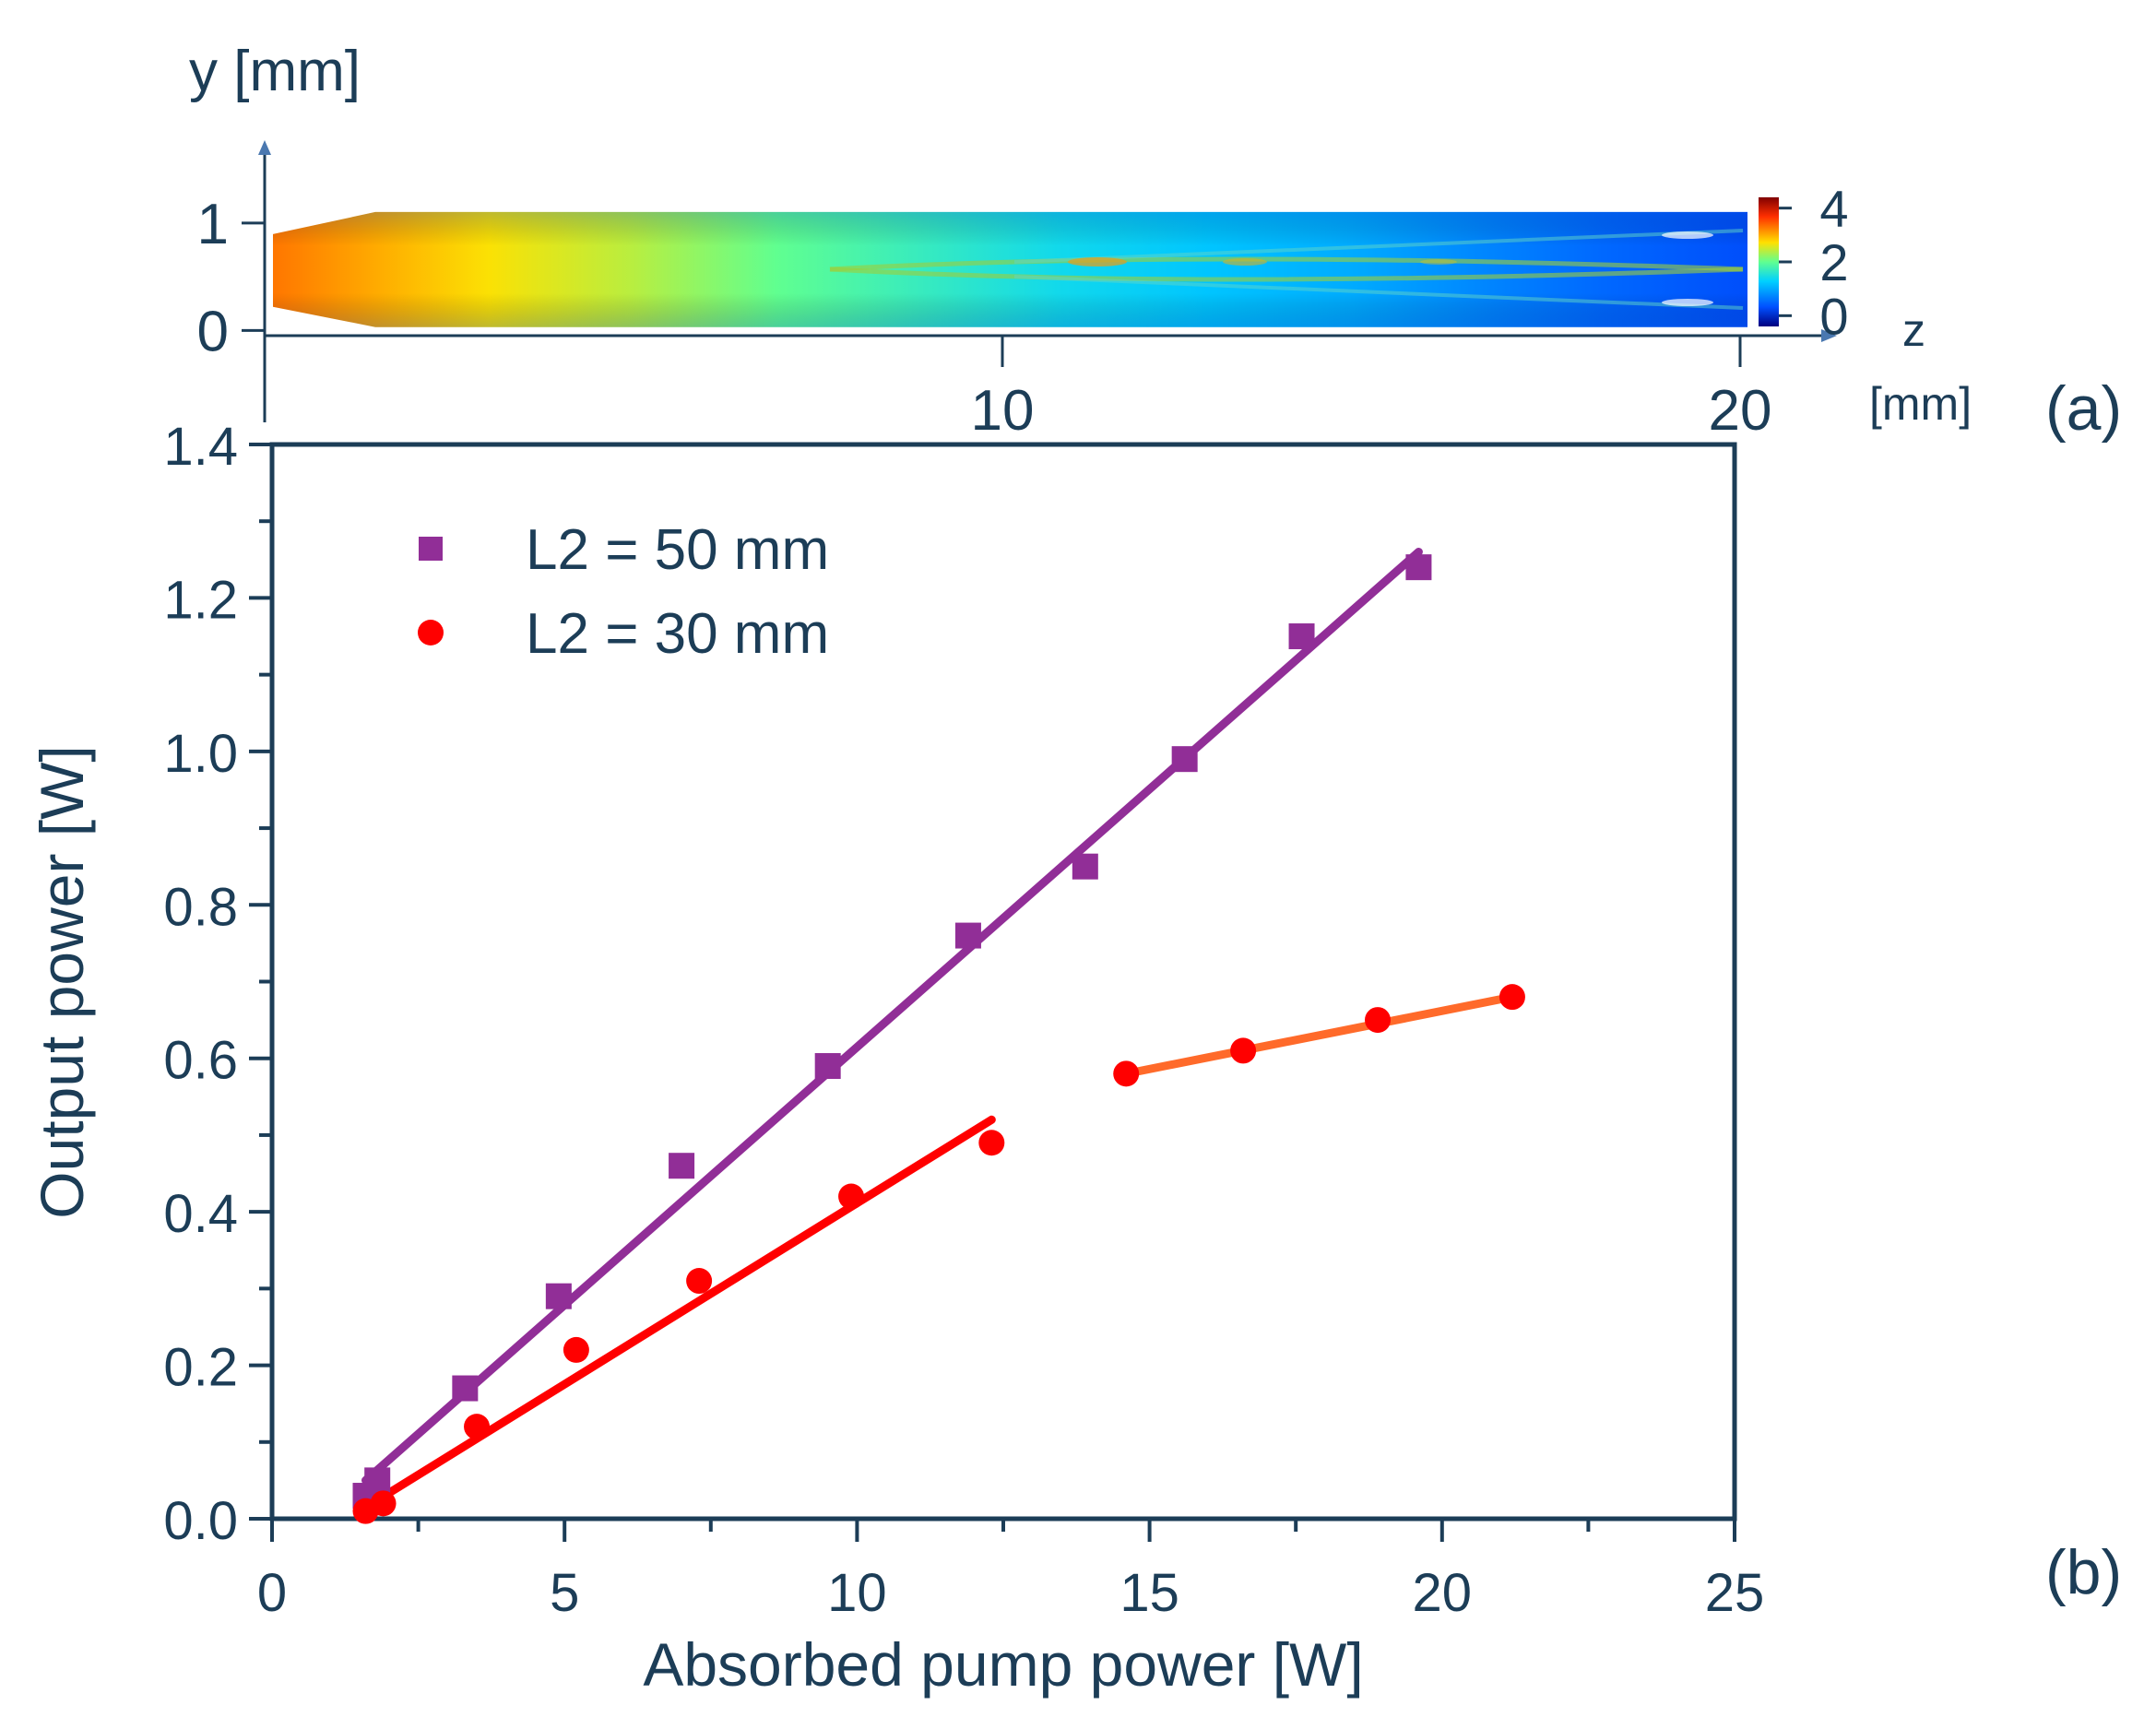 The height and width of the screenshot is (1729, 2156). Describe the element at coordinates (1741, 411) in the screenshot. I see `panel-a-x-tick-label: 20` at that location.